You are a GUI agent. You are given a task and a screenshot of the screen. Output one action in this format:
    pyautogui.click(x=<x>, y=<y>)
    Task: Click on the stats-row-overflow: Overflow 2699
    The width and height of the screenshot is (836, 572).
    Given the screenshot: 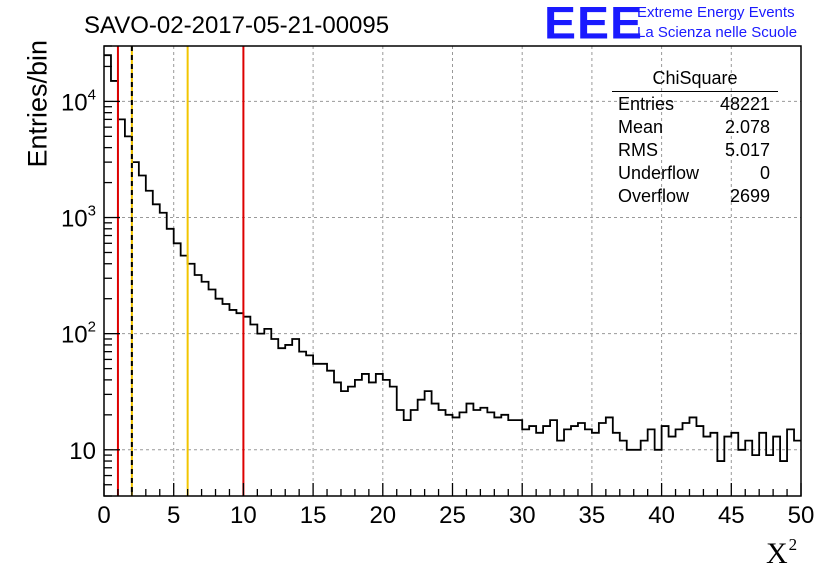 What is the action you would take?
    pyautogui.click(x=695, y=196)
    